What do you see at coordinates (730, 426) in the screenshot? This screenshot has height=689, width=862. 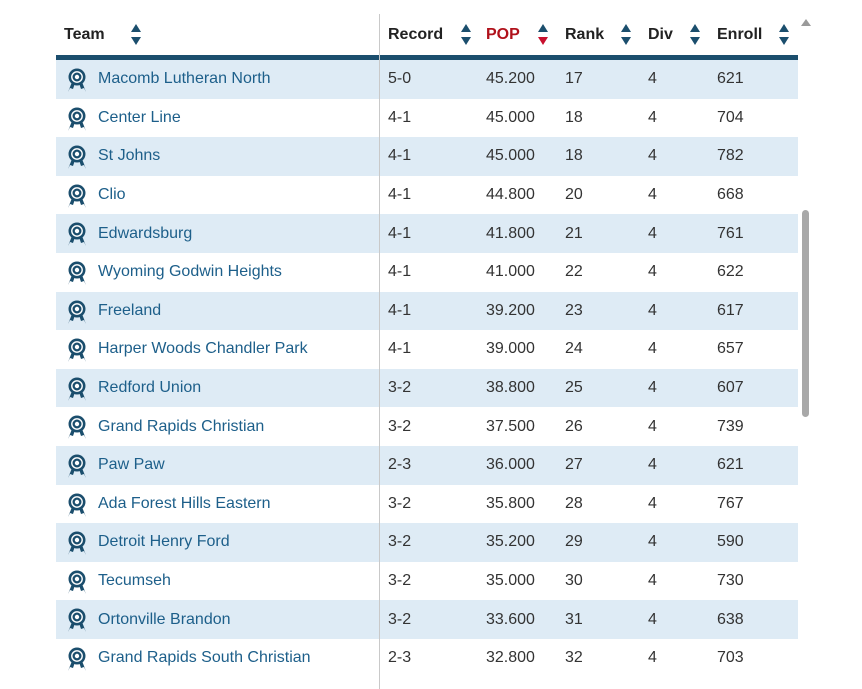 I see `enroll-cell: 739` at bounding box center [730, 426].